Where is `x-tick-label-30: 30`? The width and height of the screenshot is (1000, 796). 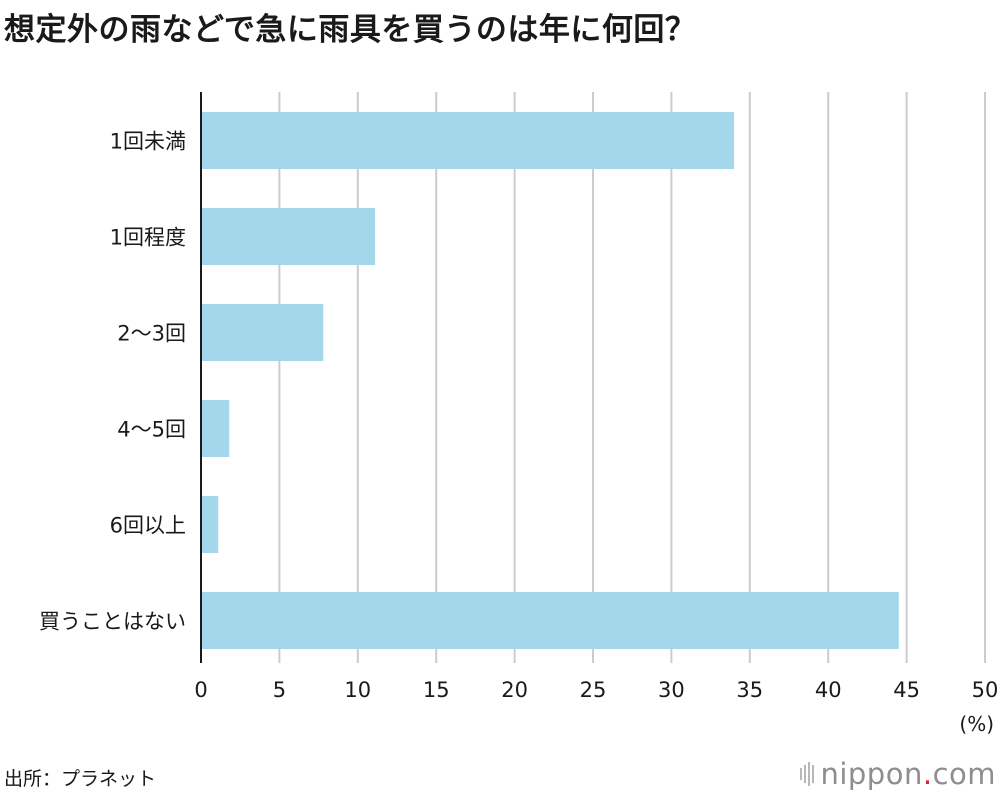
x-tick-label-30: 30 is located at coordinates (671, 690).